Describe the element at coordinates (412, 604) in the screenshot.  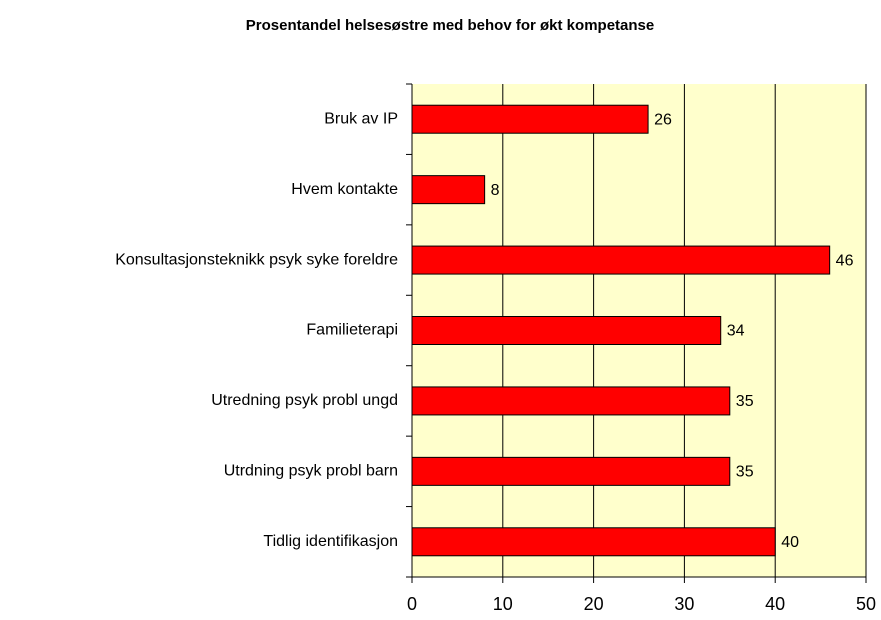
I see `x-tick-label: 0` at that location.